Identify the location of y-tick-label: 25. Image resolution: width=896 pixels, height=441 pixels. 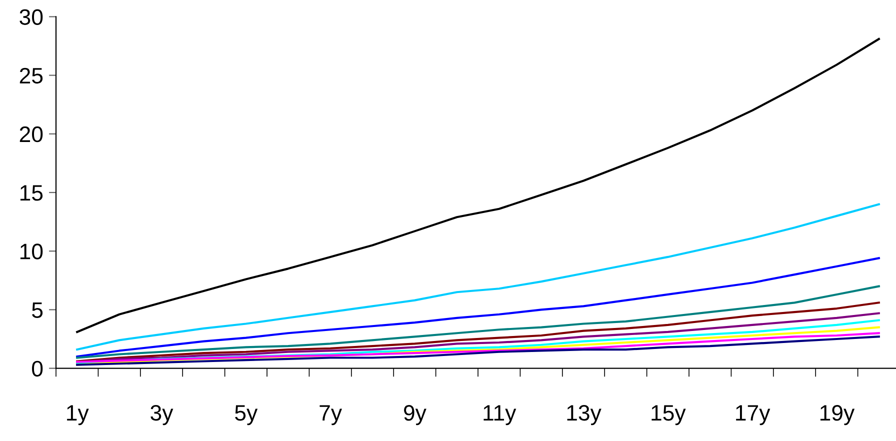
(31, 76).